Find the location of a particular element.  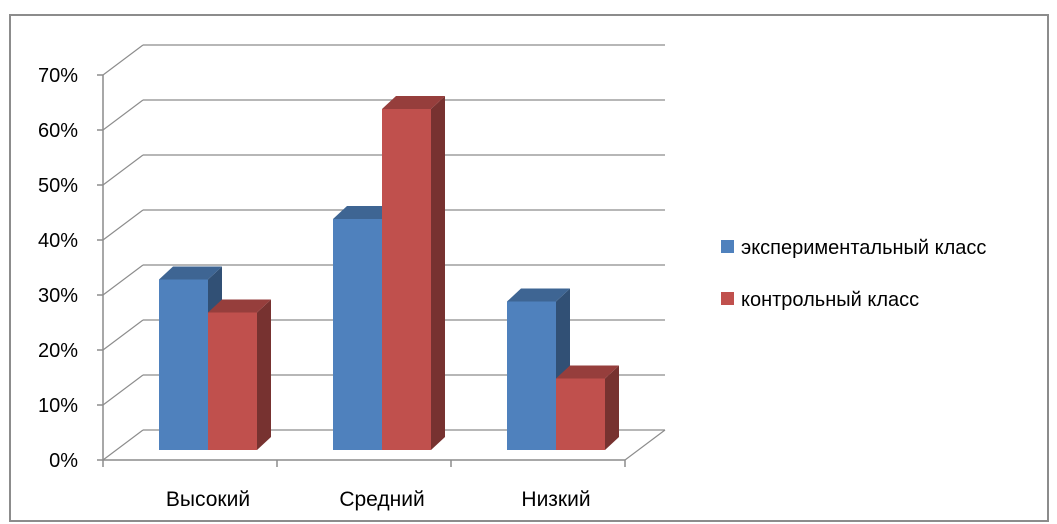

y-tick-label: 40% is located at coordinates (58, 241).